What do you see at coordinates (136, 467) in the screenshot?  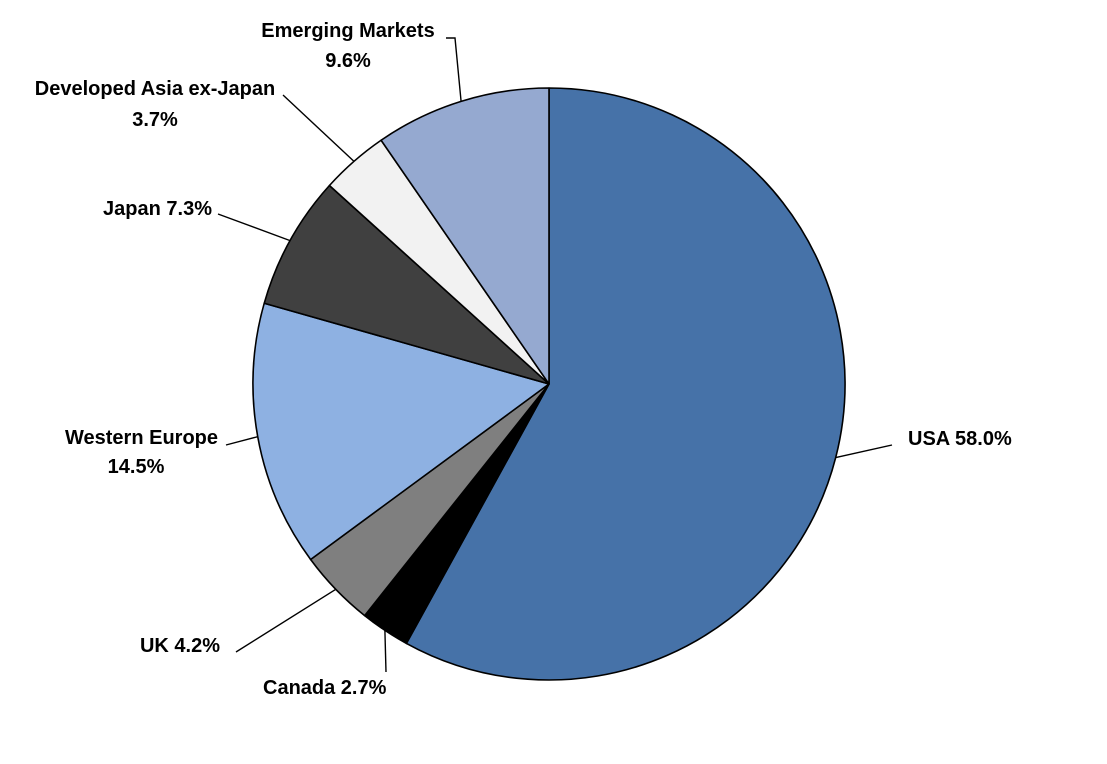 I see `label-western-europe-value: 14.5%` at bounding box center [136, 467].